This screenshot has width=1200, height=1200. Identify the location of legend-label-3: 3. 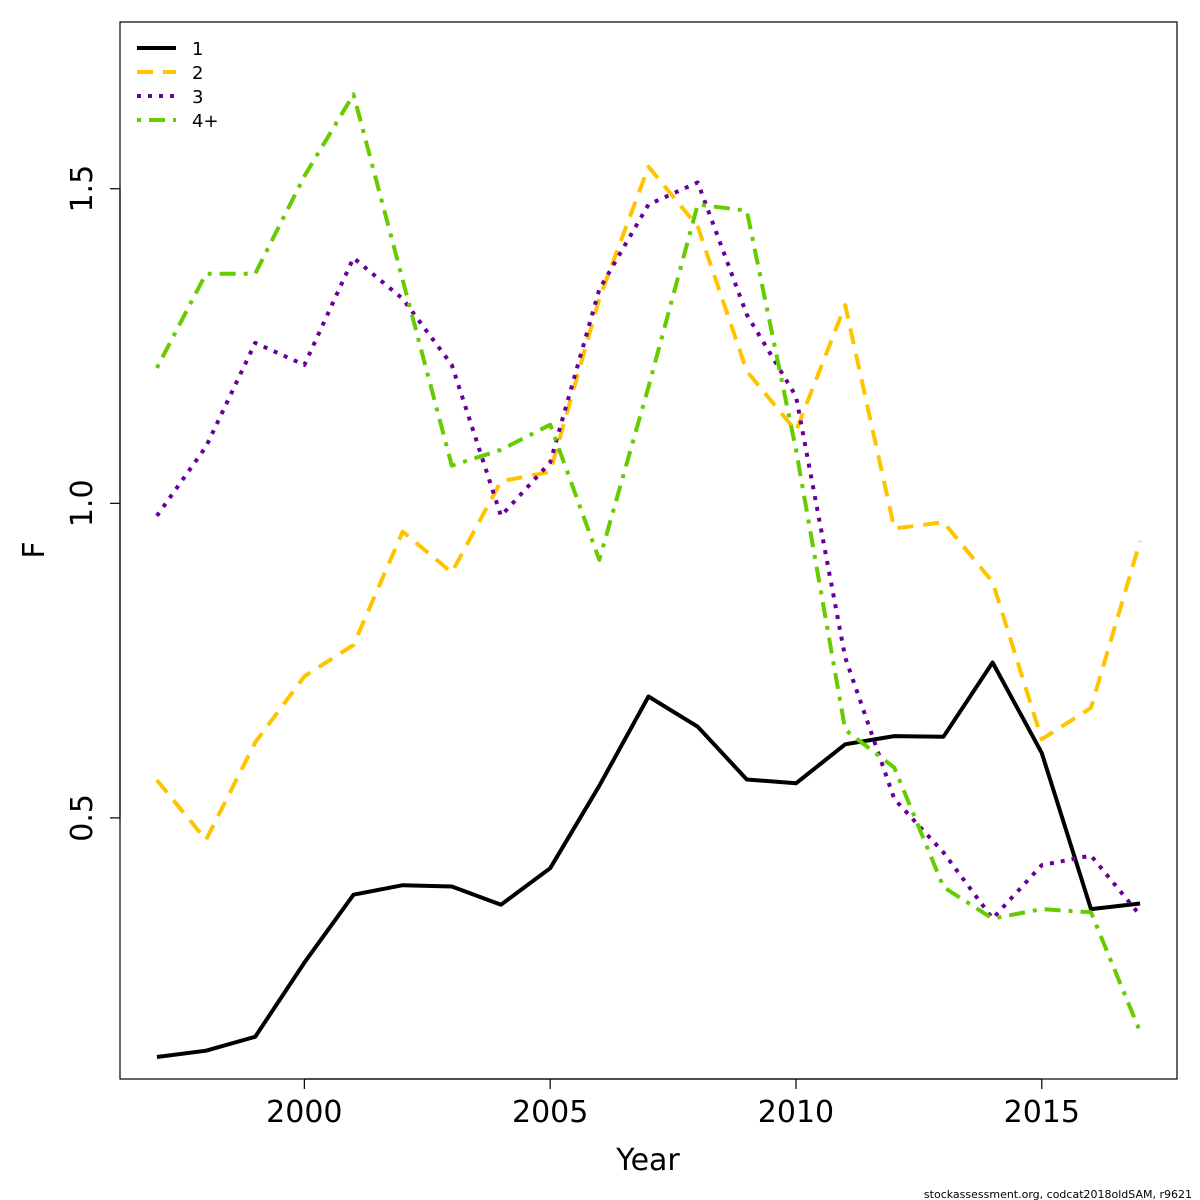
(197, 97).